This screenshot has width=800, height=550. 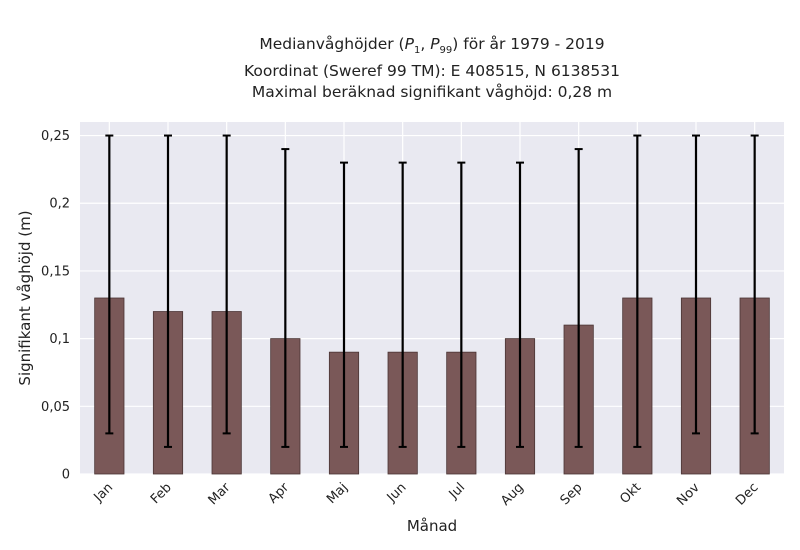 What do you see at coordinates (66, 475) in the screenshot?
I see `y-tick-label: 0` at bounding box center [66, 475].